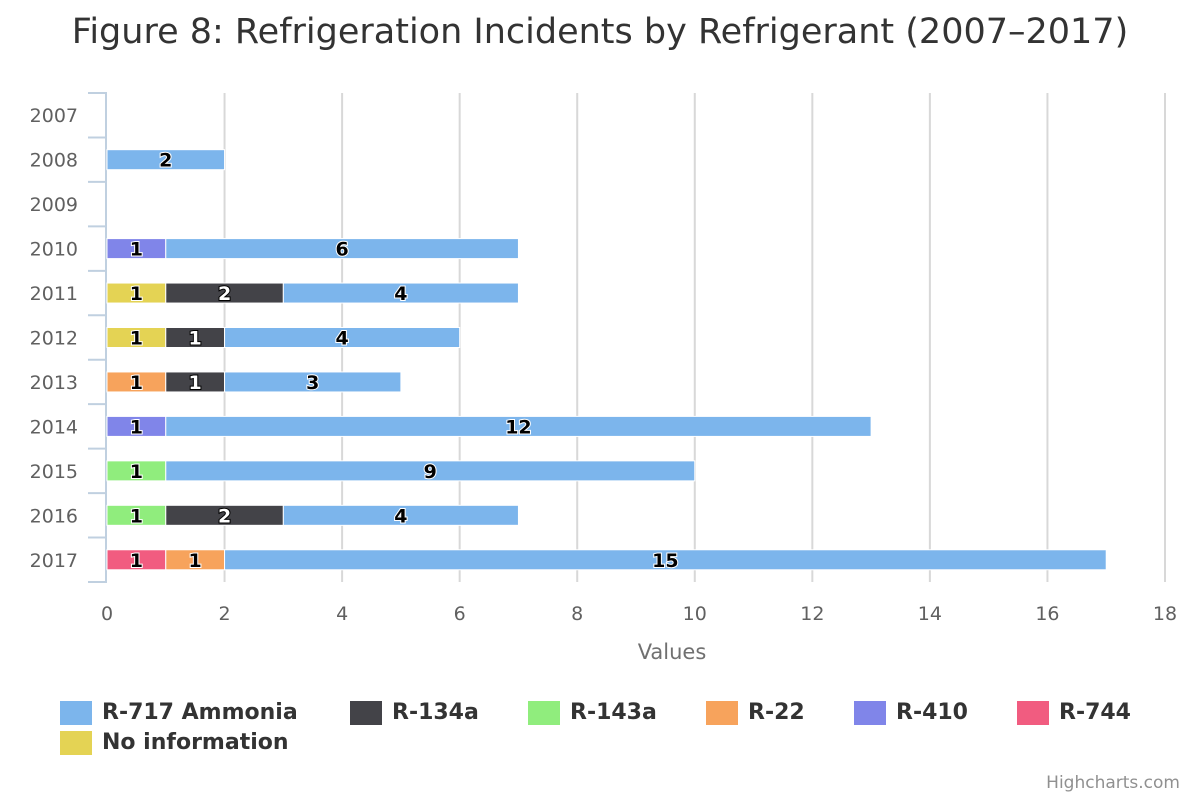 Image resolution: width=1200 pixels, height=800 pixels. Describe the element at coordinates (577, 614) in the screenshot. I see `x-tick-label: 8` at that location.